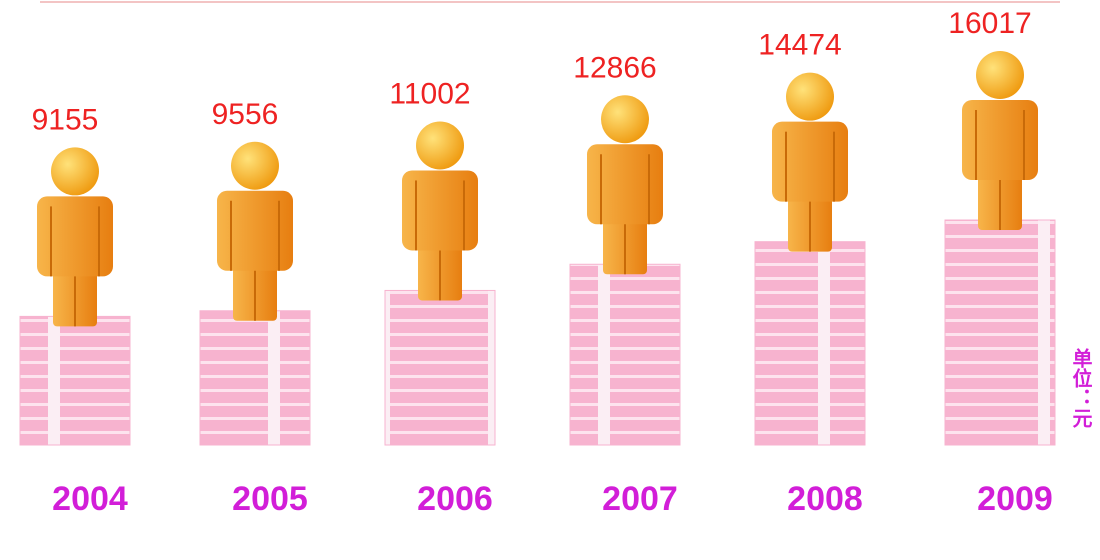 This screenshot has width=1100, height=560. Describe the element at coordinates (1015, 499) in the screenshot. I see `x-tick-label: 2009` at that location.